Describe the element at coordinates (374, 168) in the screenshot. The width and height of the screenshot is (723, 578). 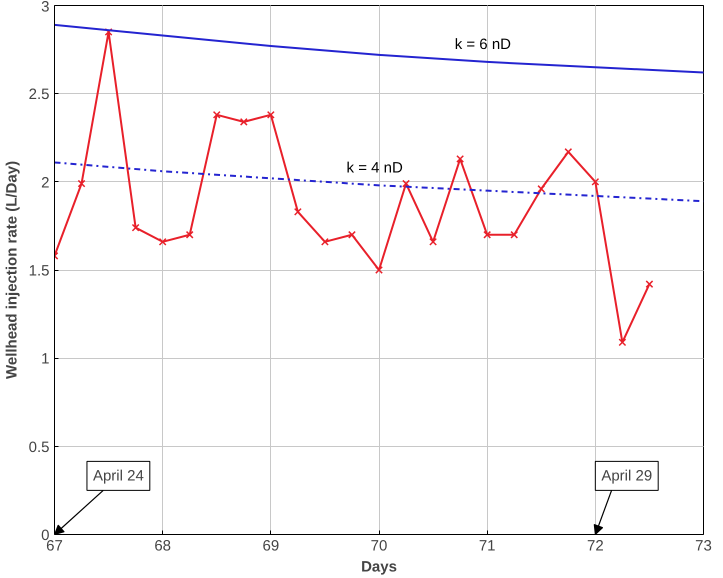
I see `series-label: k = 4 nD` at that location.